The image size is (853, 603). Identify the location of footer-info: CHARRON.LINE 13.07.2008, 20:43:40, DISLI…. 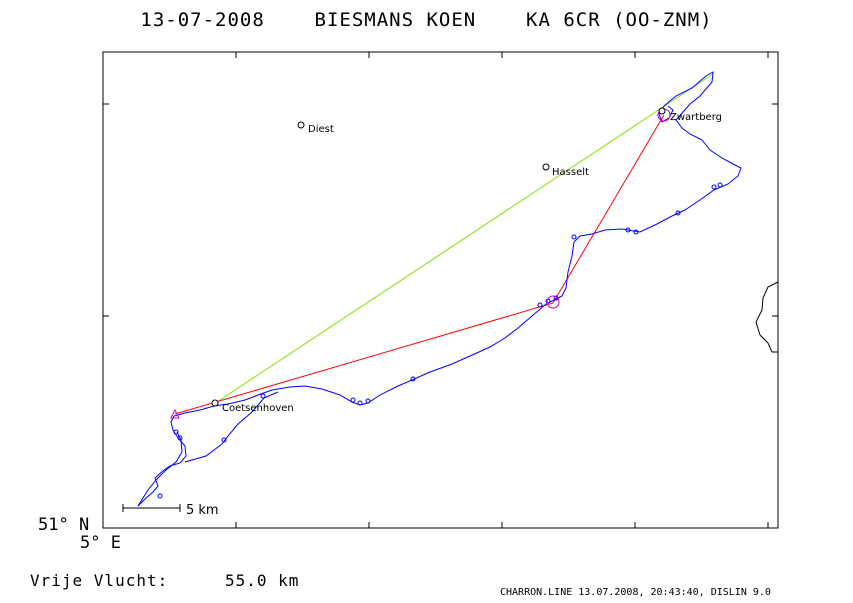
(635, 592).